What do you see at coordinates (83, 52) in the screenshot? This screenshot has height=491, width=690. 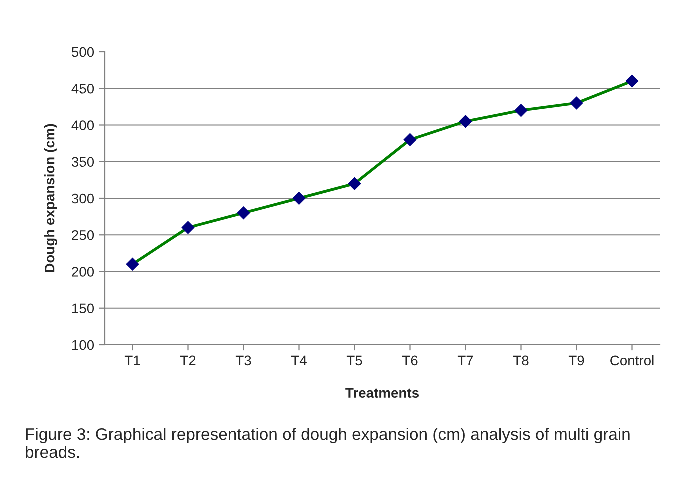 I see `y-tick-label: 500` at bounding box center [83, 52].